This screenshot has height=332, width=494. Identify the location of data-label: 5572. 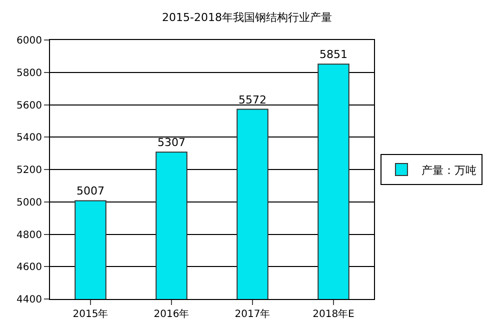
(252, 99).